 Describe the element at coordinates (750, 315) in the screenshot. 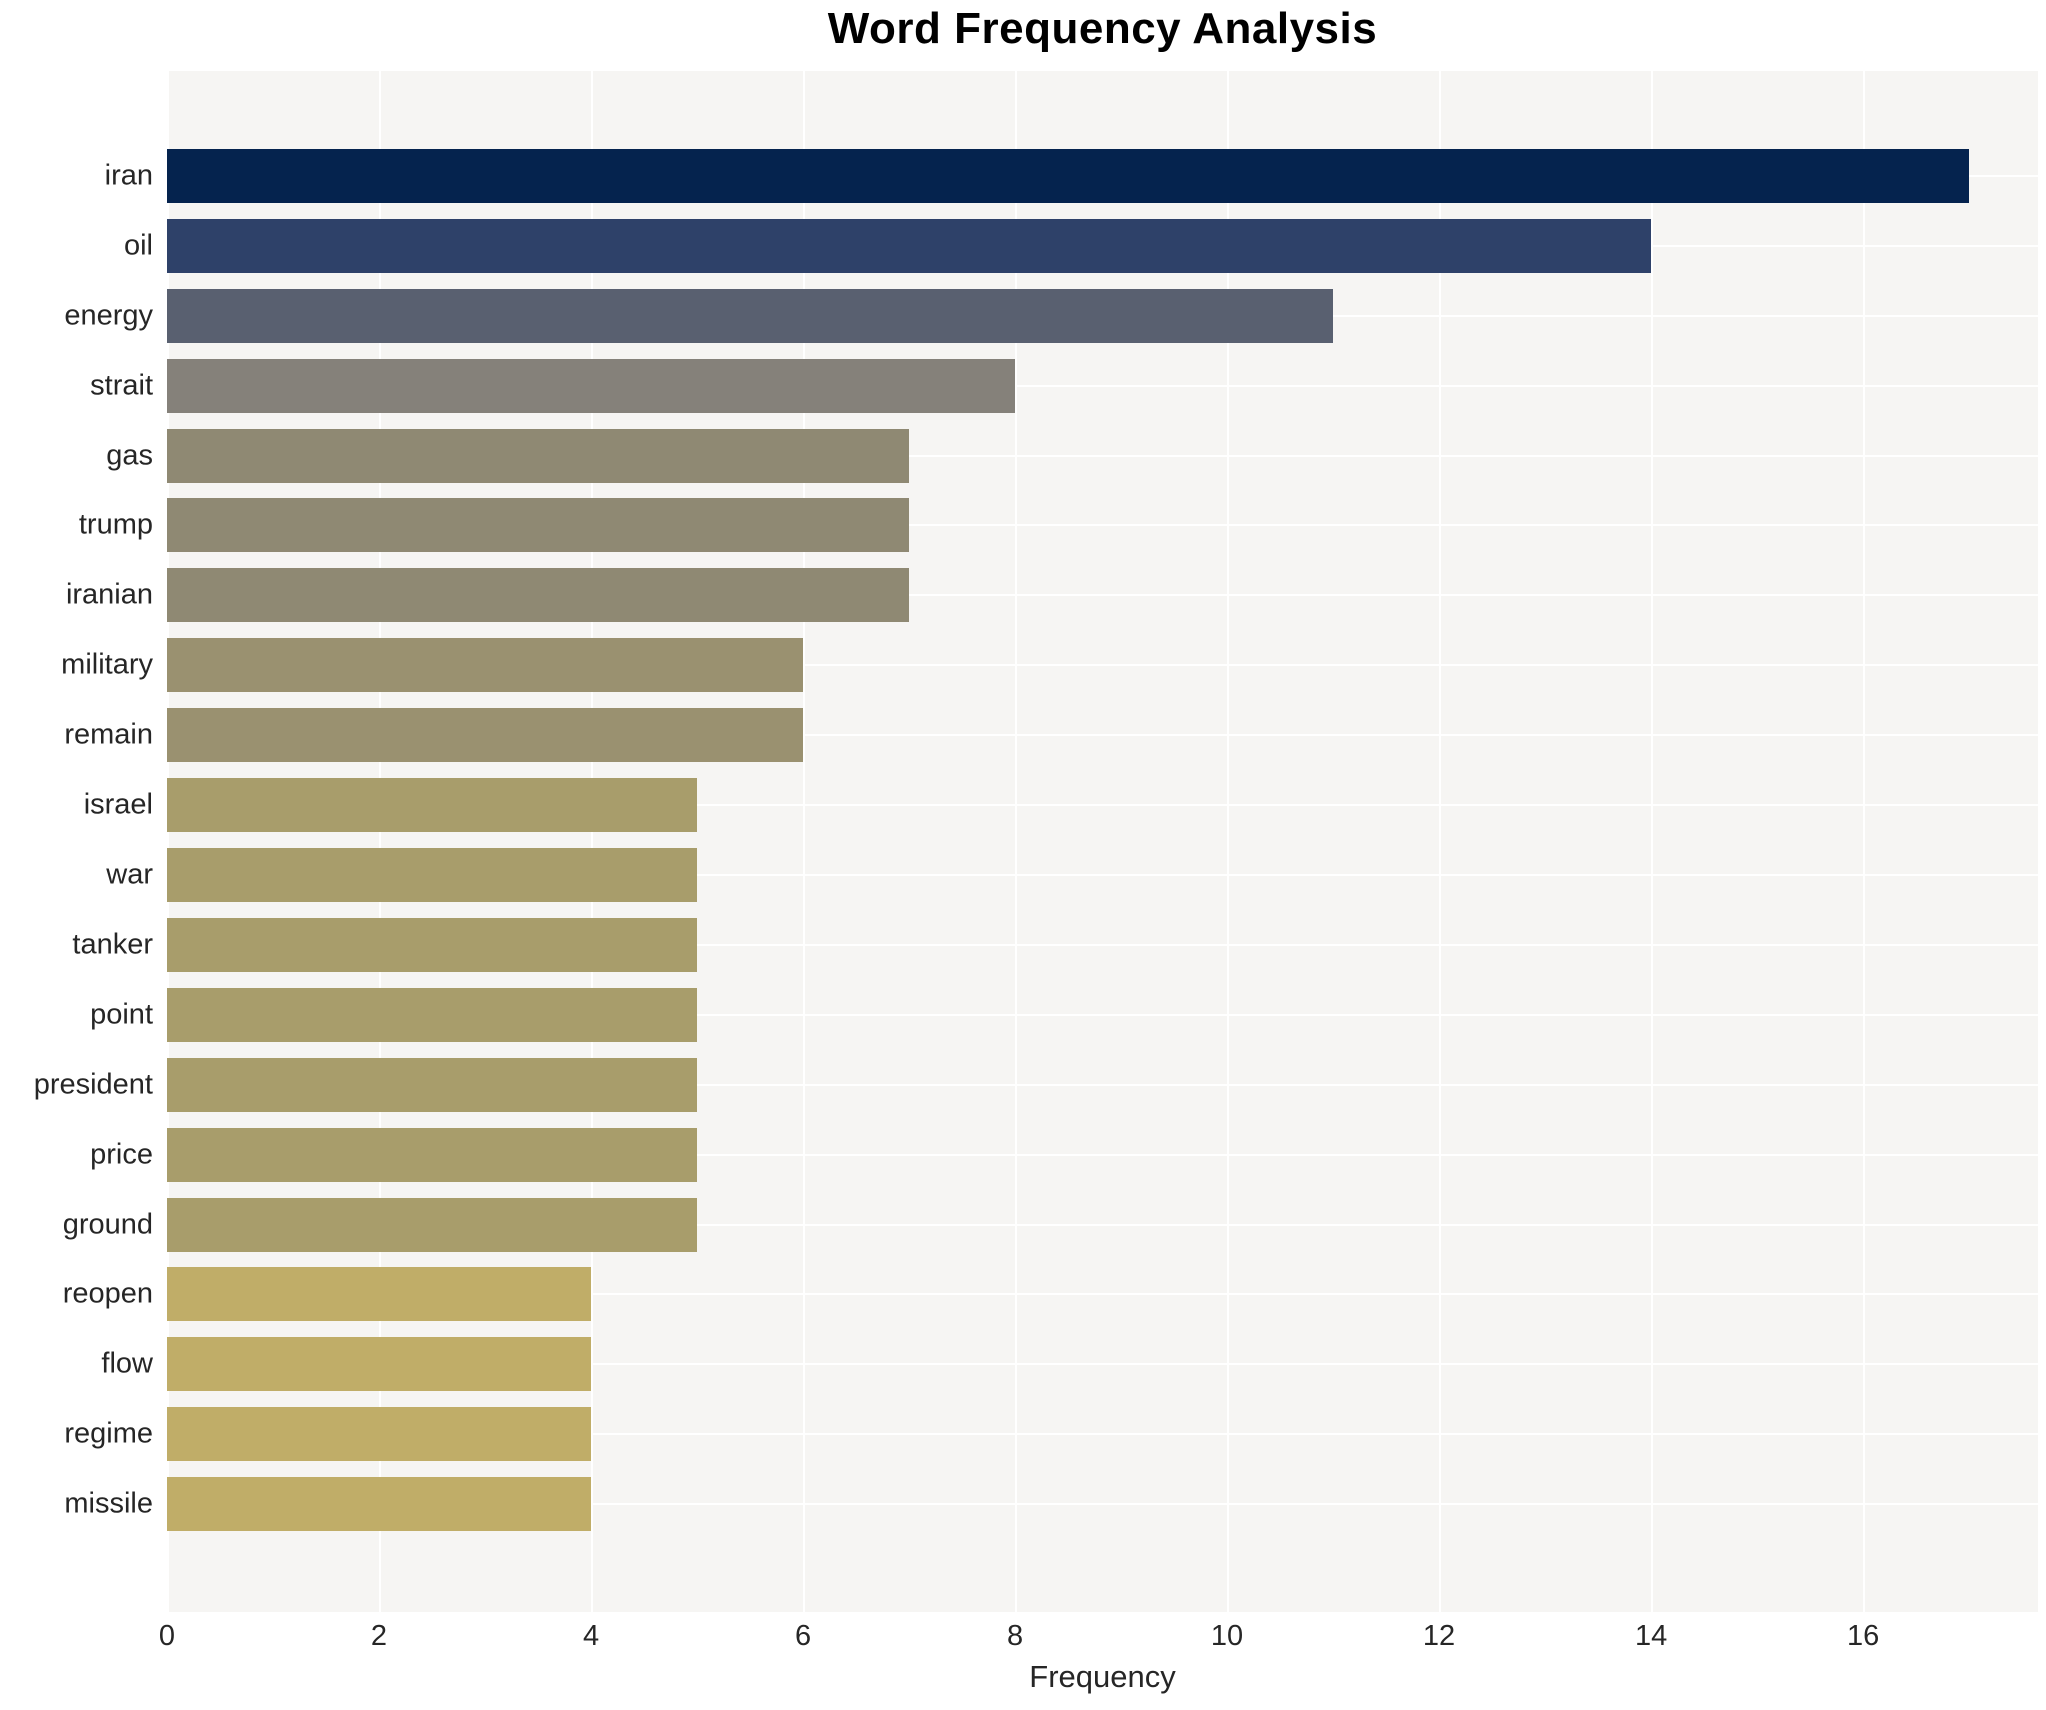

I see `bar-energy` at that location.